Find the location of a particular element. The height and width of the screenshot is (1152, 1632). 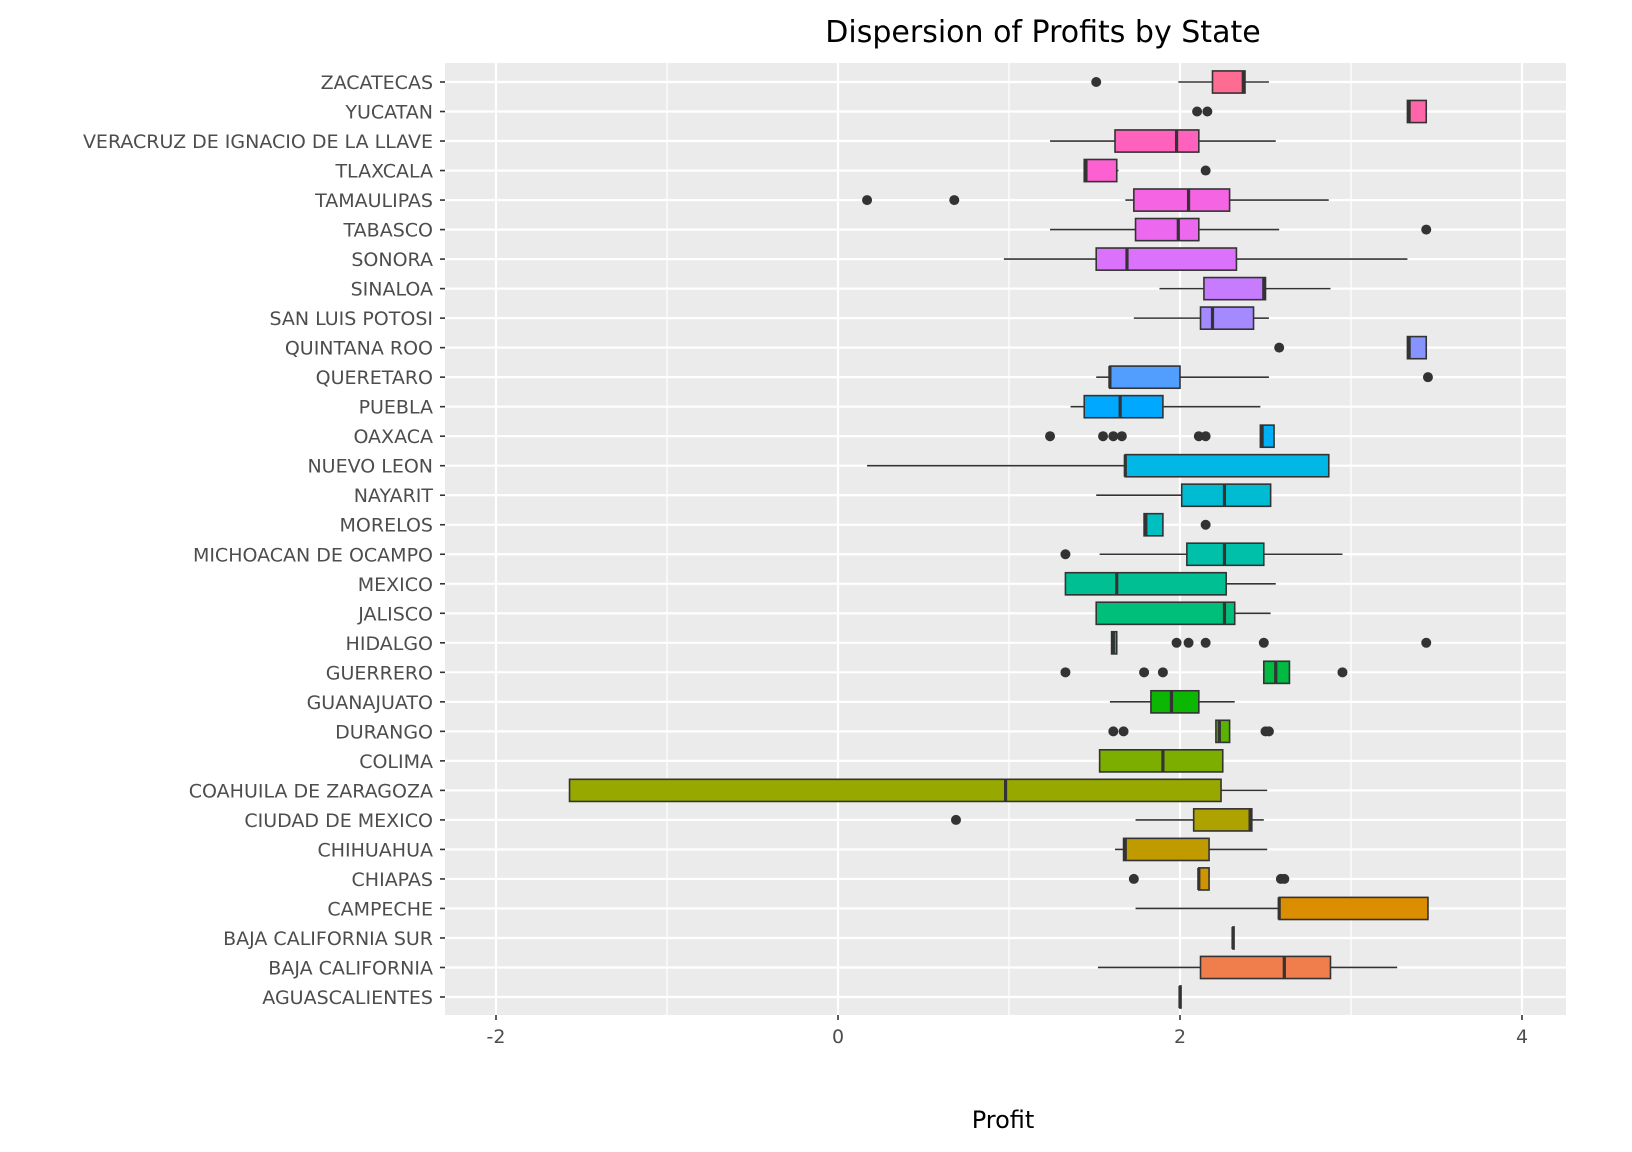

x-tick-label: -2 is located at coordinates (496, 1037).